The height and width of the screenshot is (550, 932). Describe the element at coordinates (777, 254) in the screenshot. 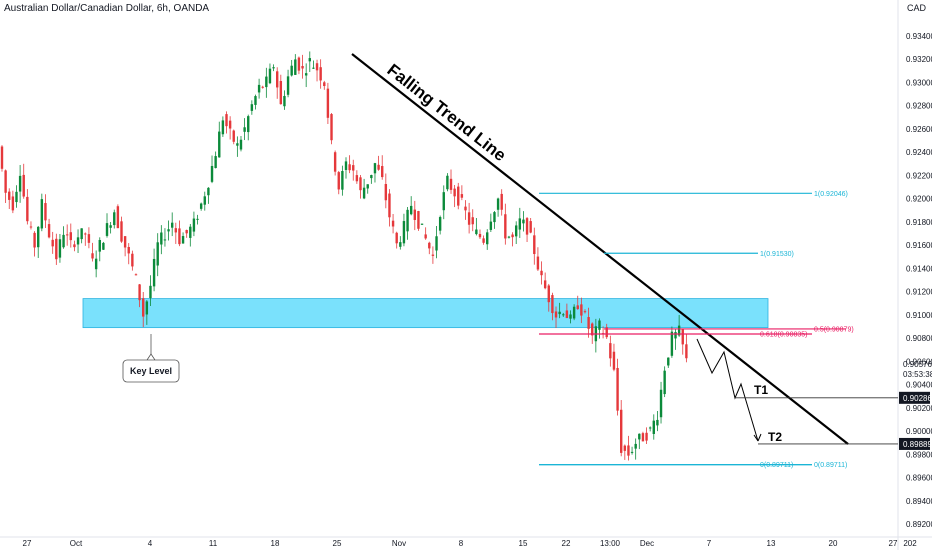

I see `fib-level-label: 1(0.91530)` at that location.